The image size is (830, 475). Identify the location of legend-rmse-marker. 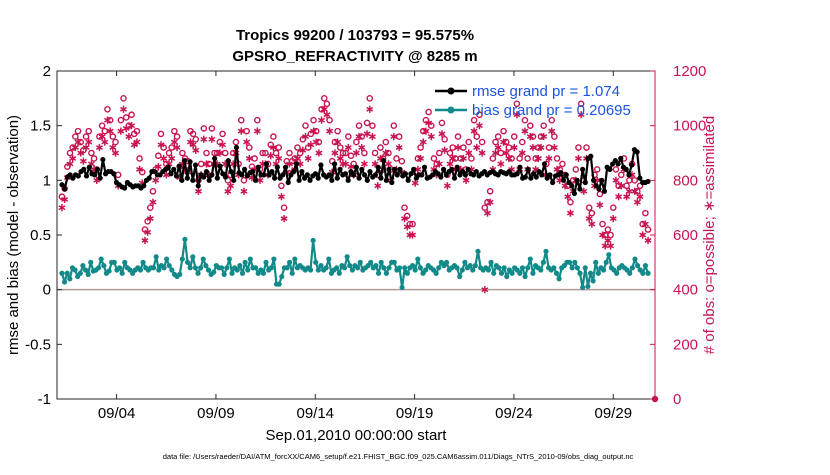
(451, 91).